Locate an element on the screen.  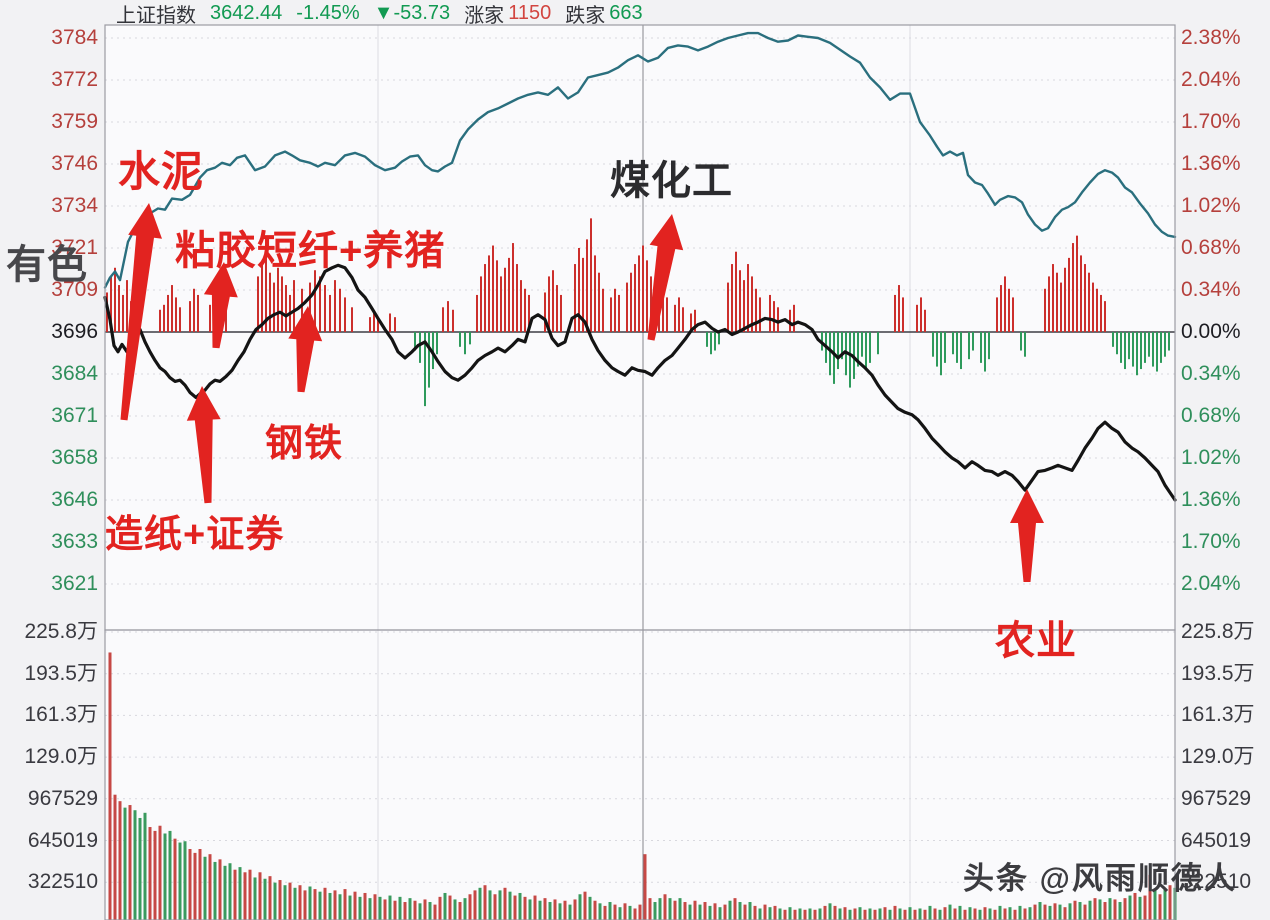
price-axis-label: 3784 is located at coordinates (74, 37).